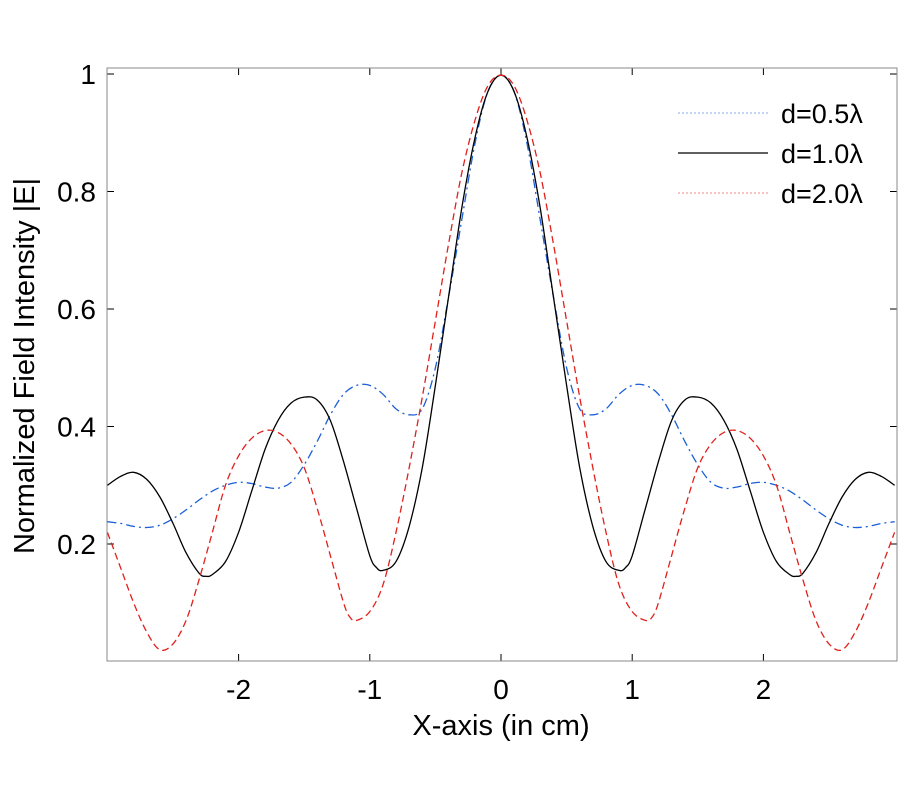 The height and width of the screenshot is (805, 900). Describe the element at coordinates (25, 366) in the screenshot. I see `y-axis-label: Normalized Field Intensity |E|` at that location.